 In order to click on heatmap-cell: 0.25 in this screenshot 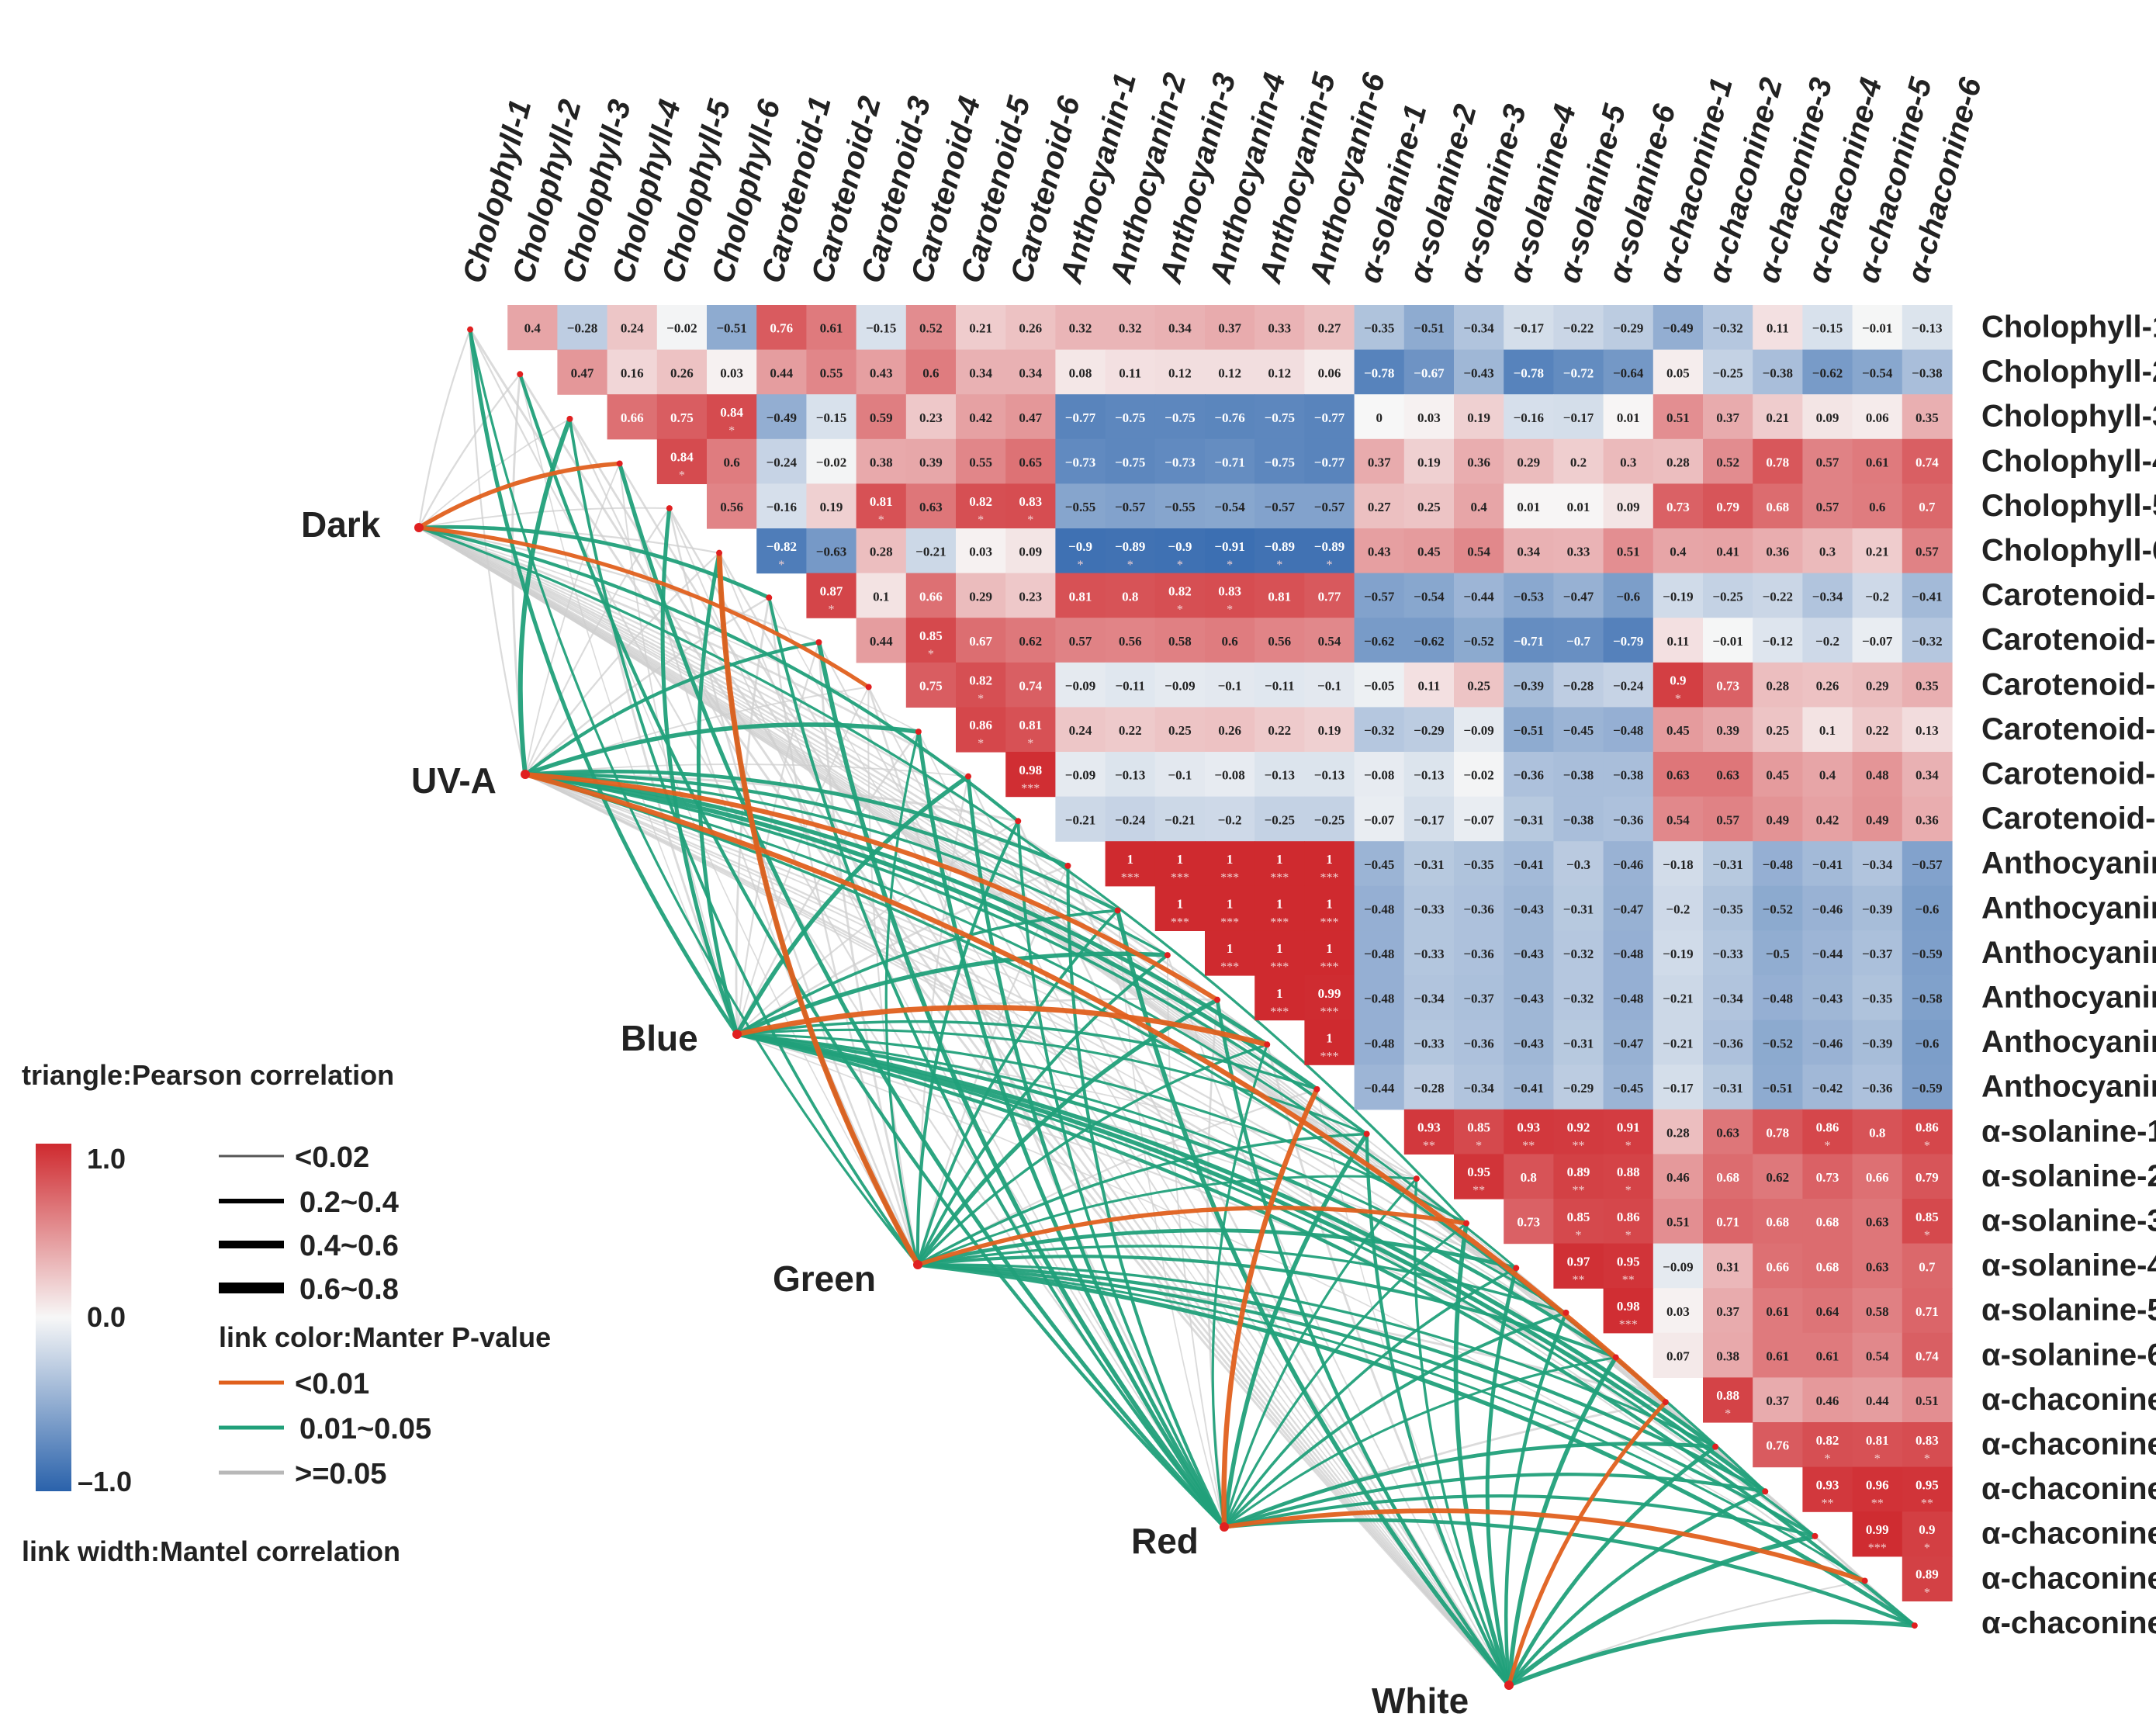, I will do `click(1180, 730)`.